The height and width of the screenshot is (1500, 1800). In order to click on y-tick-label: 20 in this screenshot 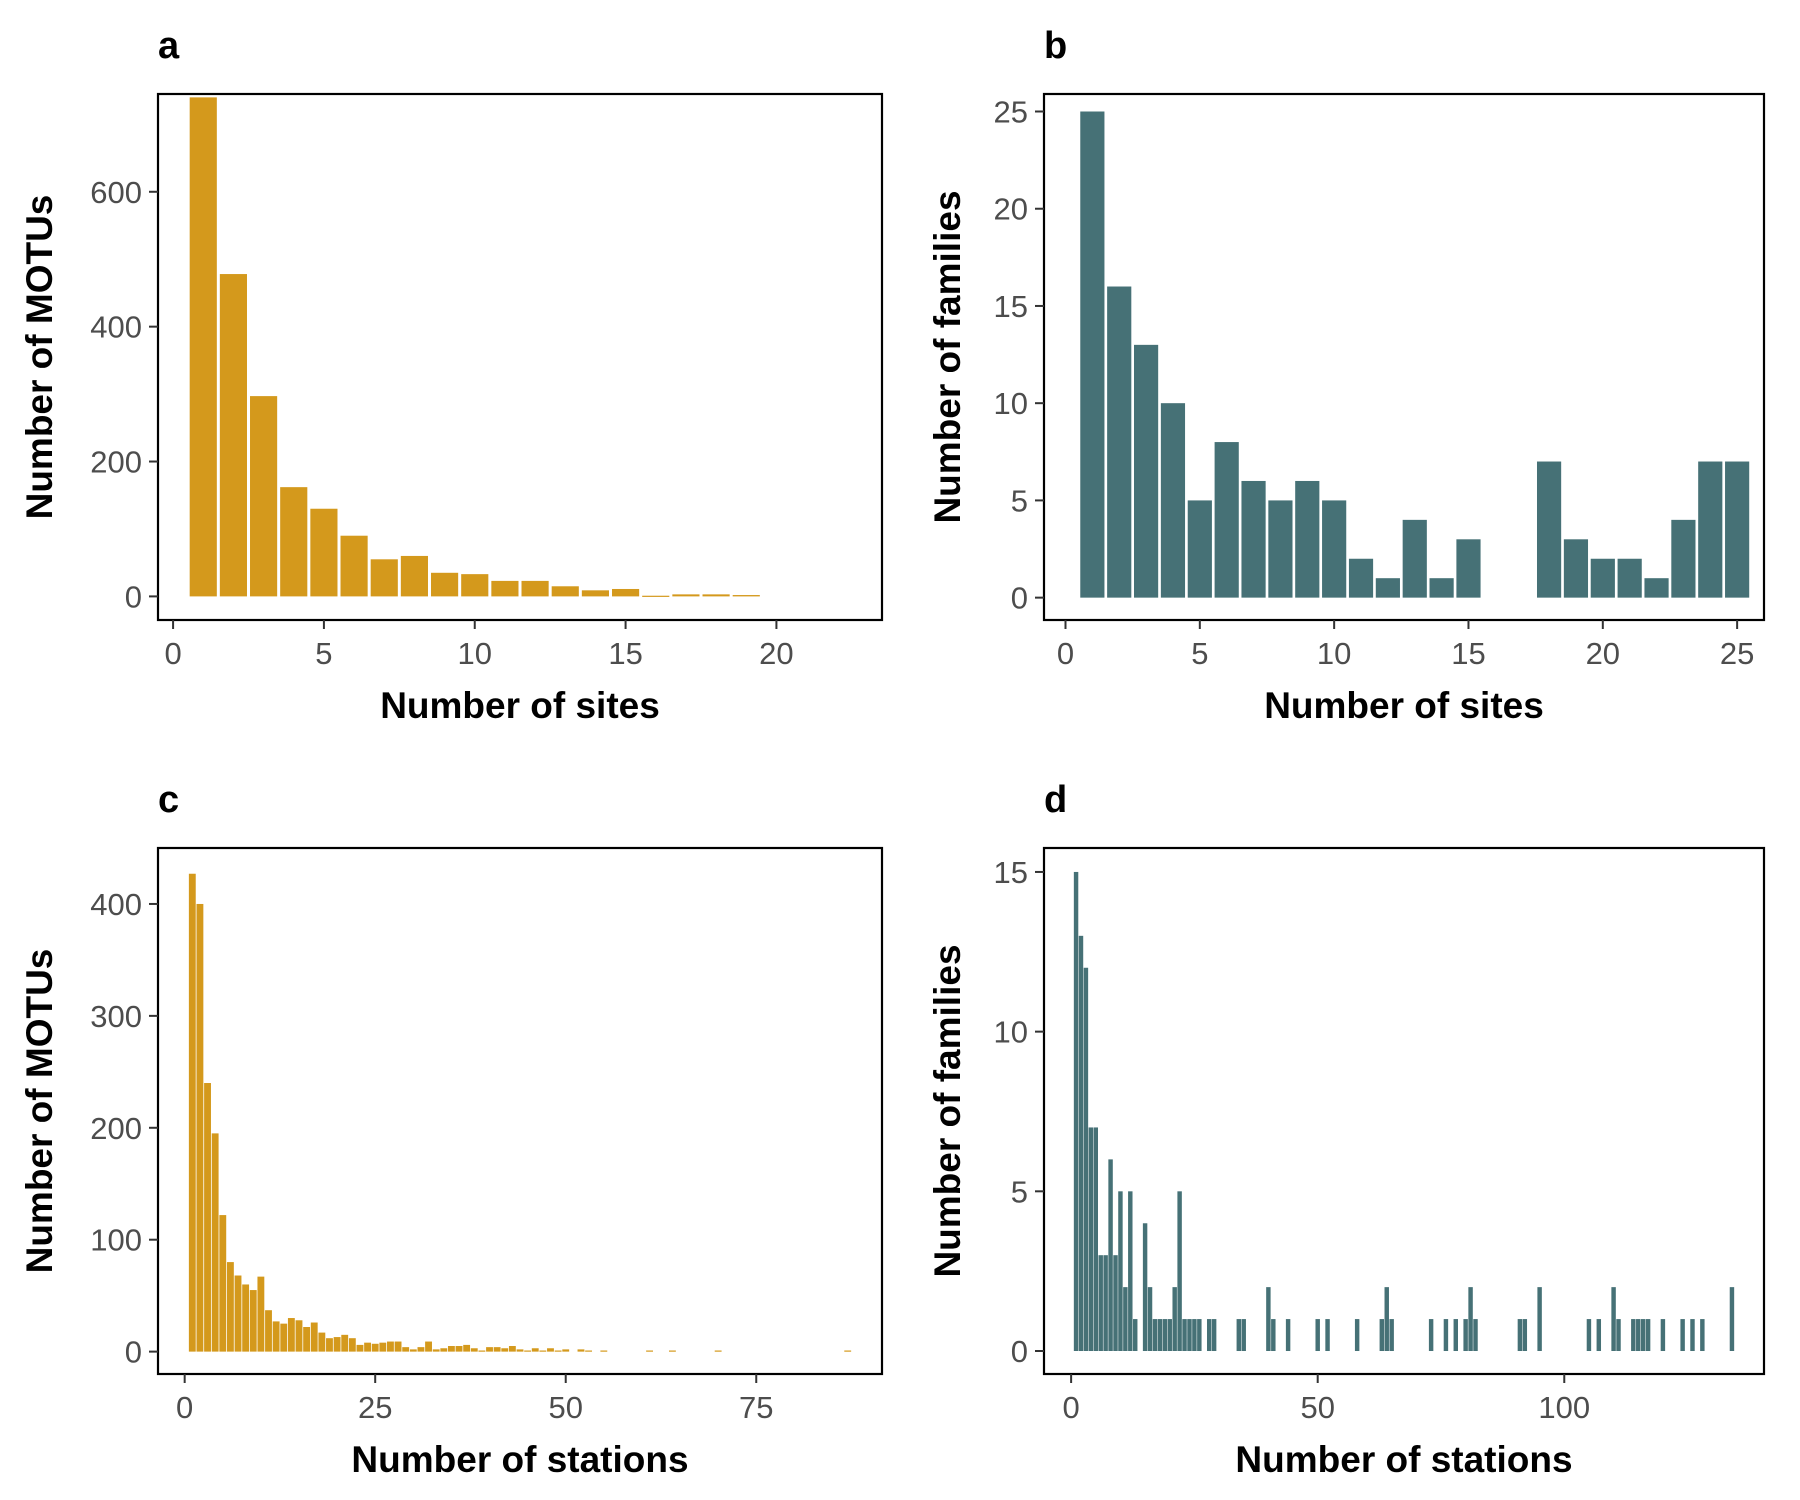, I will do `click(1011, 209)`.